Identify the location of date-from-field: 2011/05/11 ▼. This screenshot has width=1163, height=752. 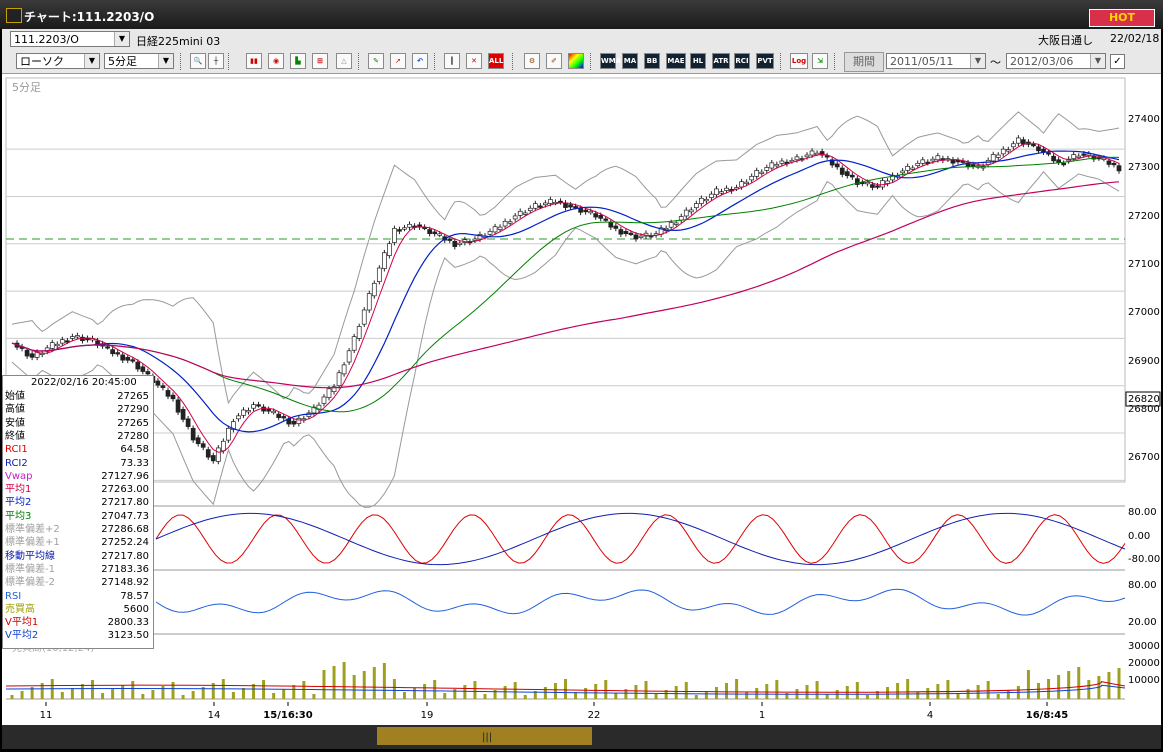
(936, 61).